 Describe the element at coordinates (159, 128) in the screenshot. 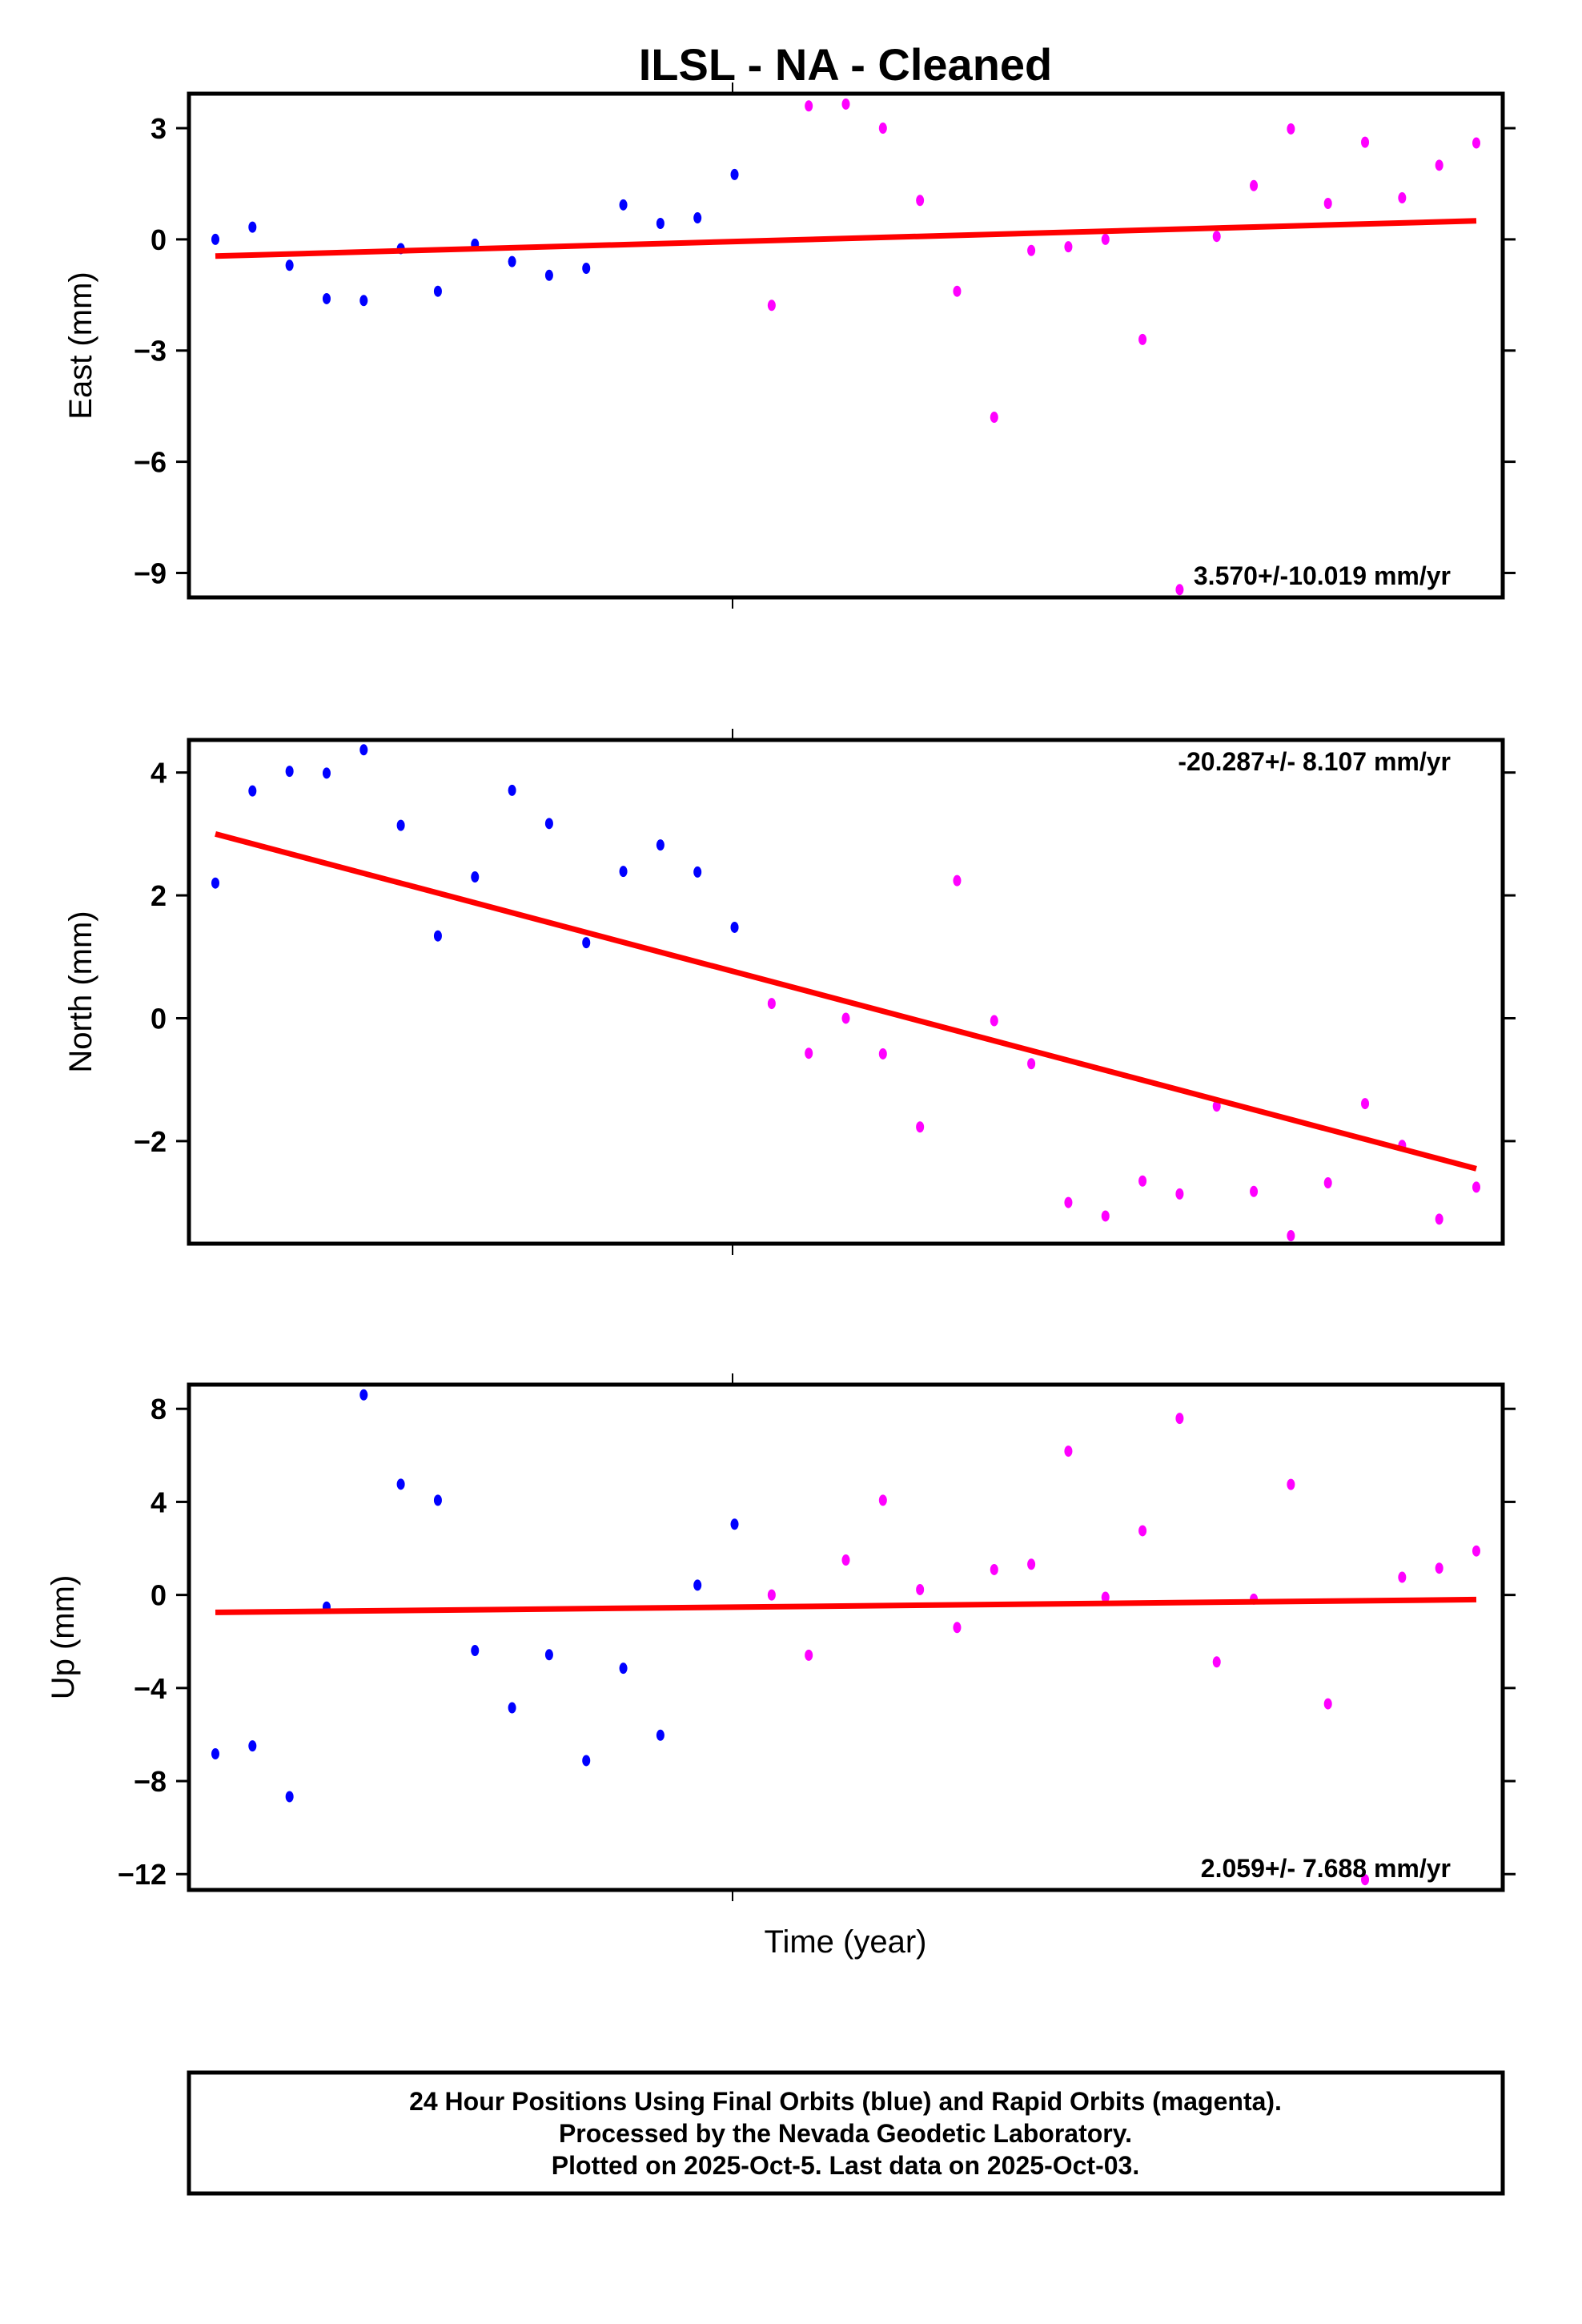

I see `east-ytick-label: 3` at that location.